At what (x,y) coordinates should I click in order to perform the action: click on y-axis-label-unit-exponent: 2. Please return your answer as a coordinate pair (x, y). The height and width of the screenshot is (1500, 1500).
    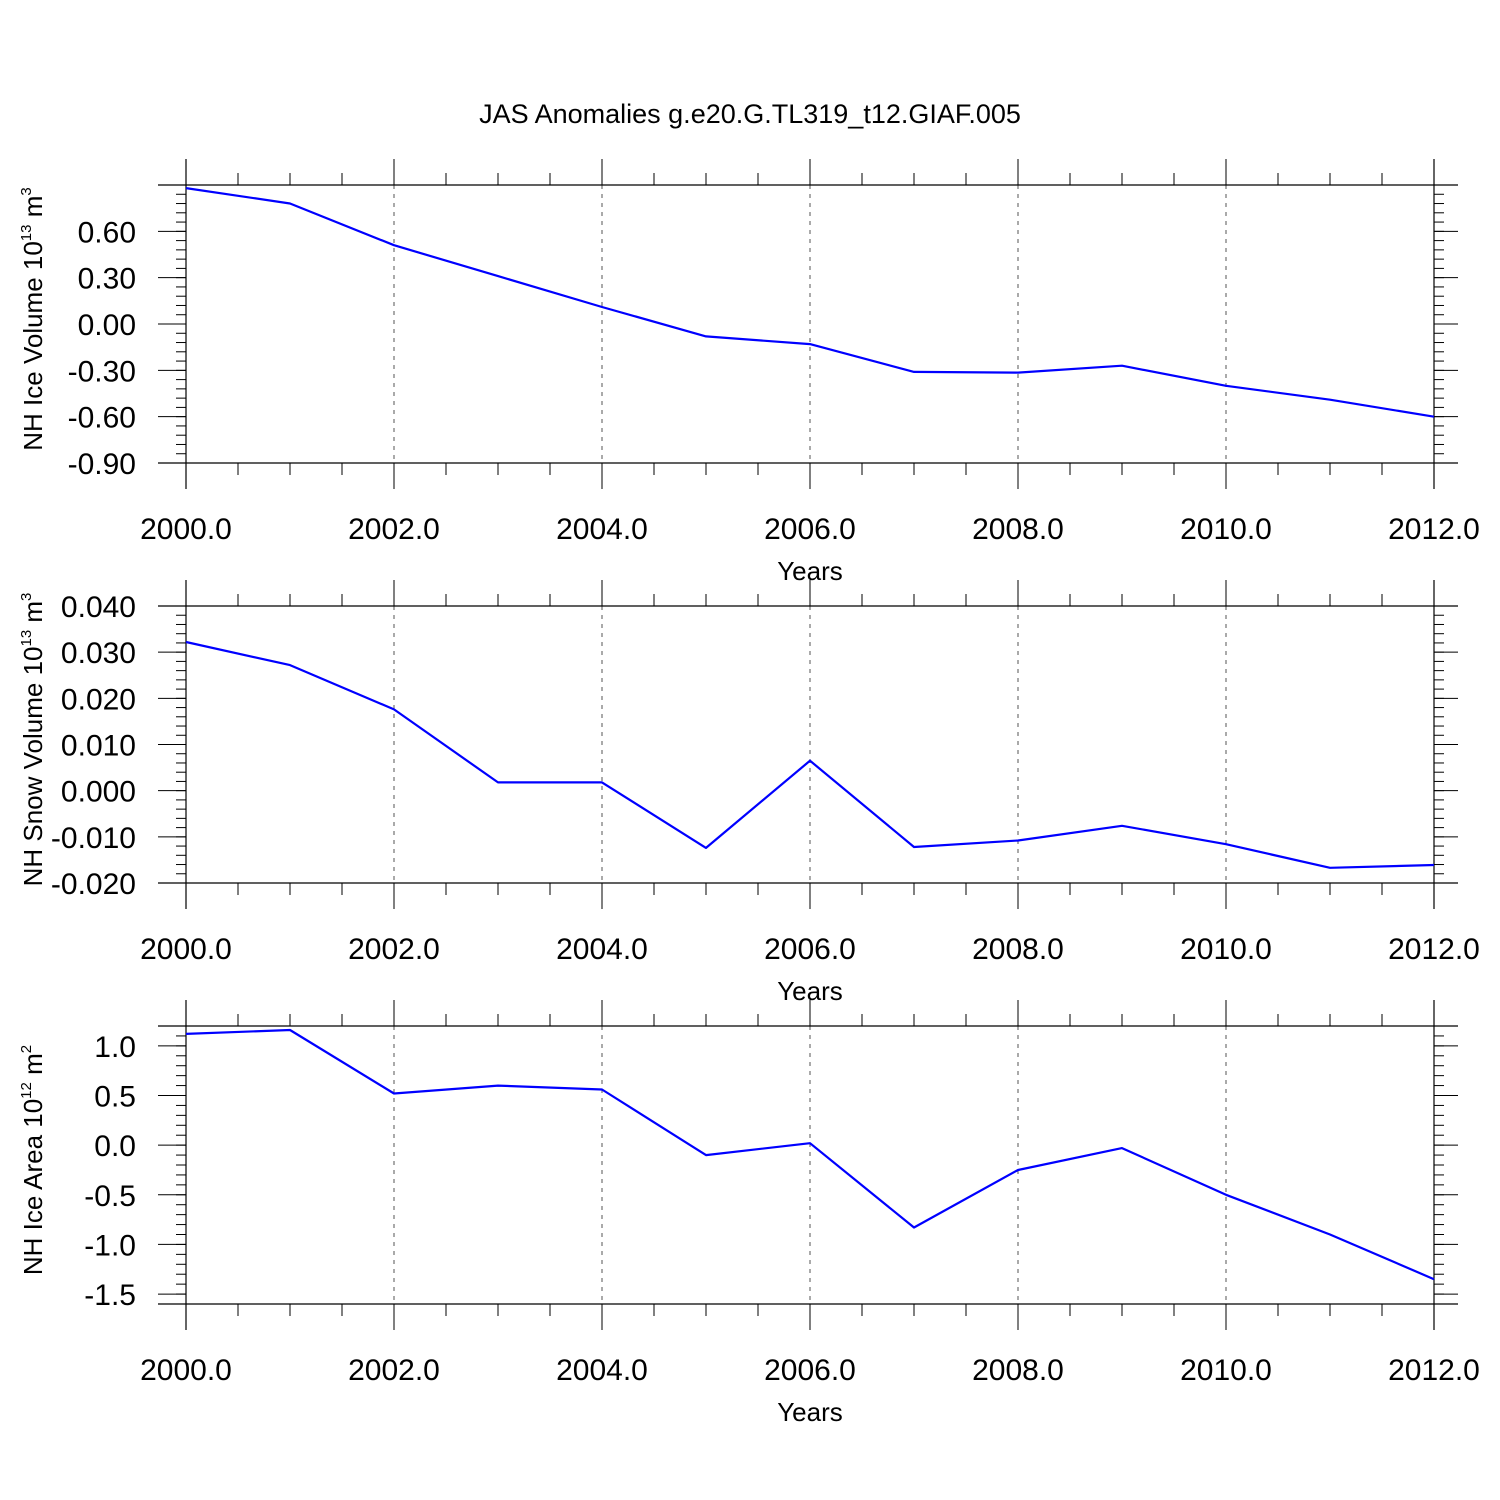
    Looking at the image, I should click on (26, 1049).